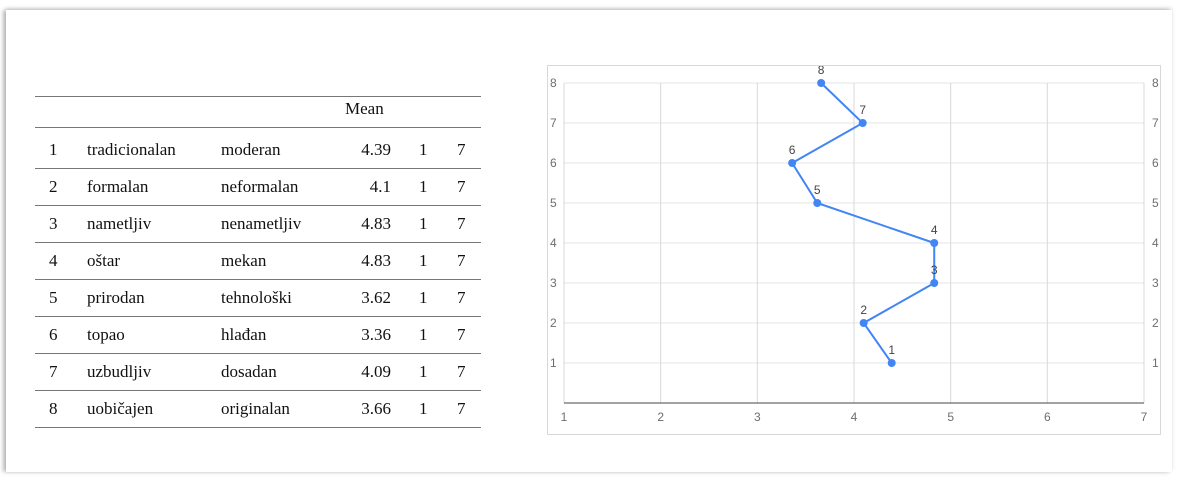  Describe the element at coordinates (553, 323) in the screenshot. I see `y-tick-label-left: 2` at that location.